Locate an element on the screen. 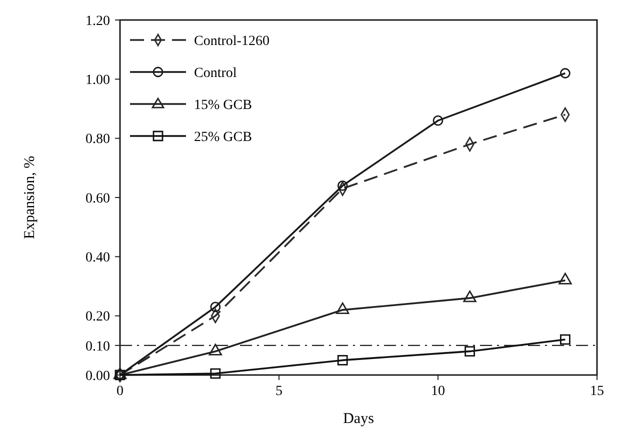 This screenshot has width=621, height=445. x-tick-label: 0 is located at coordinates (120, 391).